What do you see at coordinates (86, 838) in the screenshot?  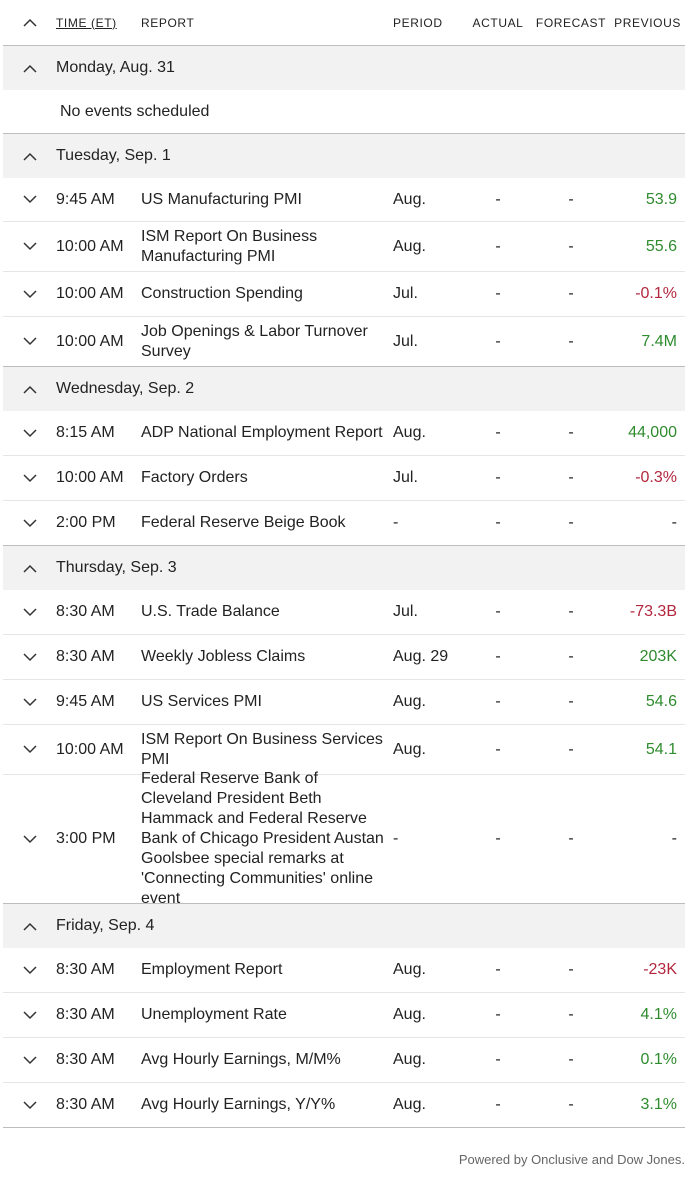 I see `event-time: 3:00 PM` at bounding box center [86, 838].